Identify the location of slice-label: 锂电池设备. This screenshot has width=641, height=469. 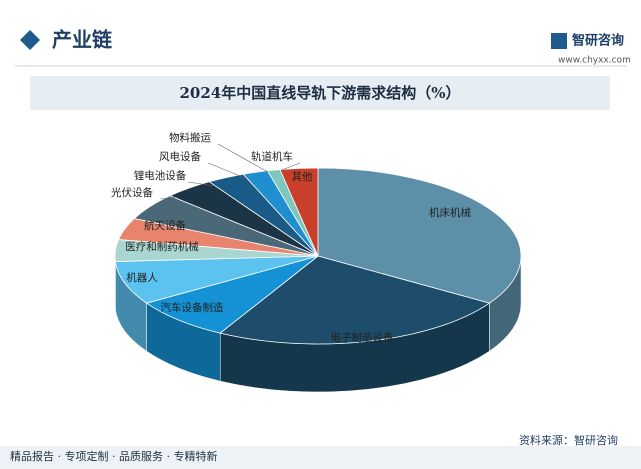
(160, 175).